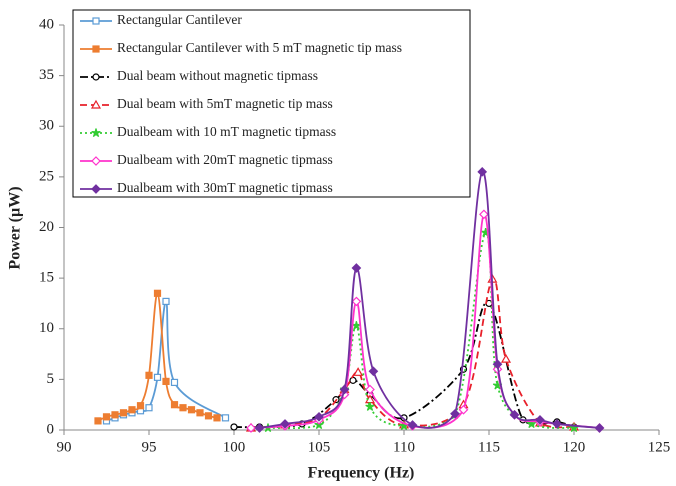  I want to click on x-axis-title: Frequency (Hz), so click(361, 473).